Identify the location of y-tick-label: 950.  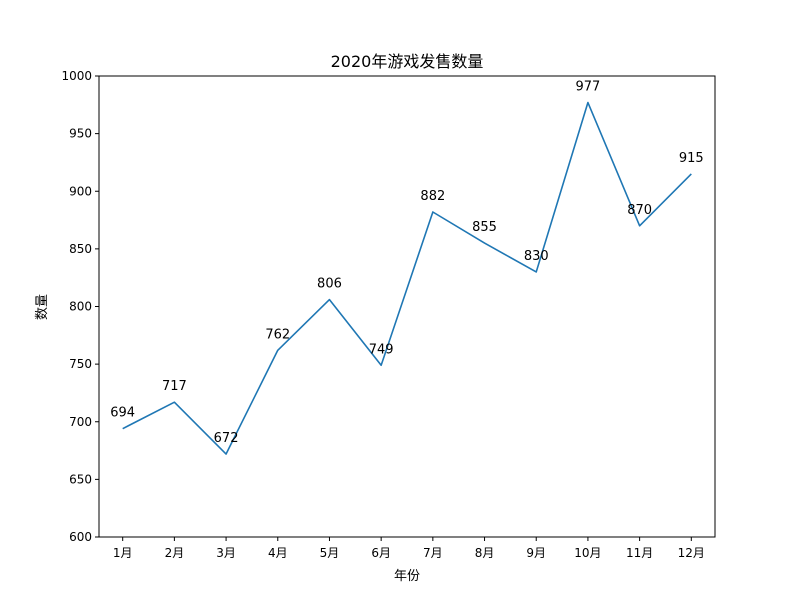
(80, 134).